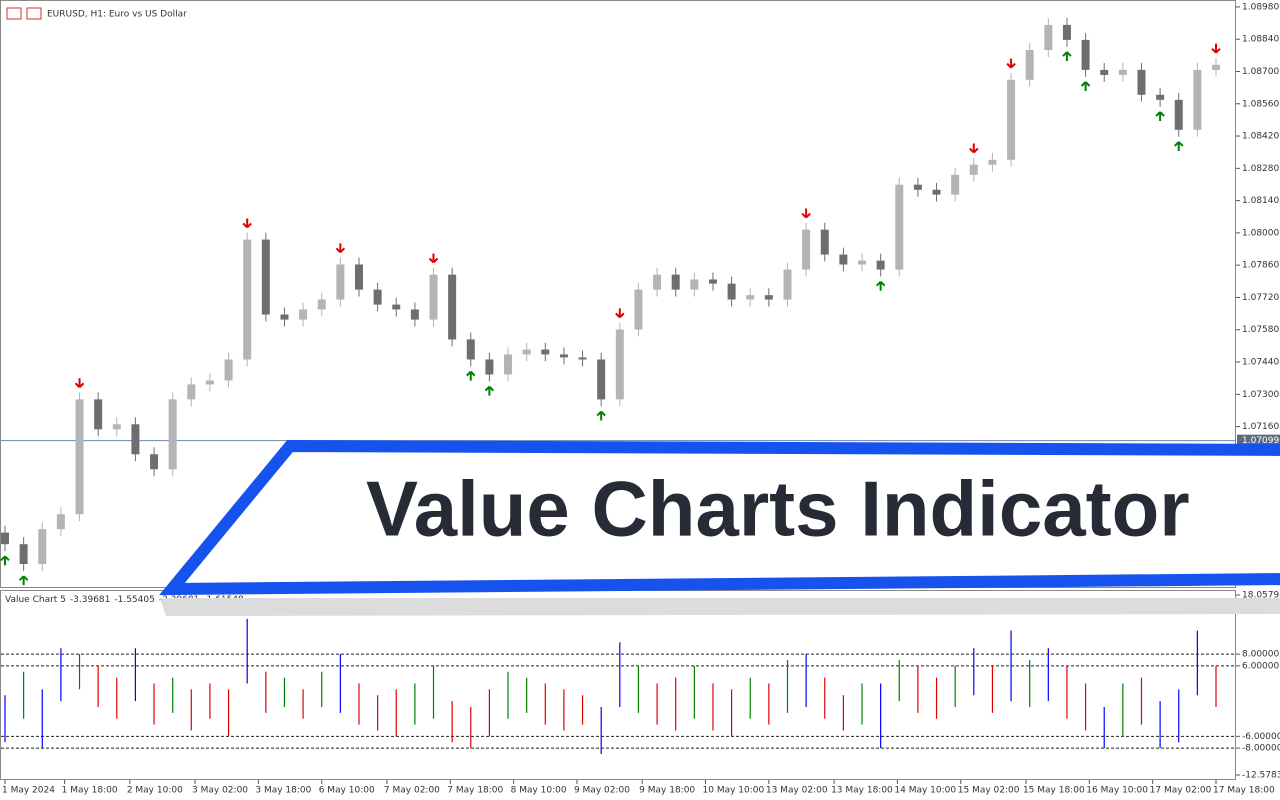  Describe the element at coordinates (347, 791) in the screenshot. I see `x-tick-label: 6 May 10:00` at that location.